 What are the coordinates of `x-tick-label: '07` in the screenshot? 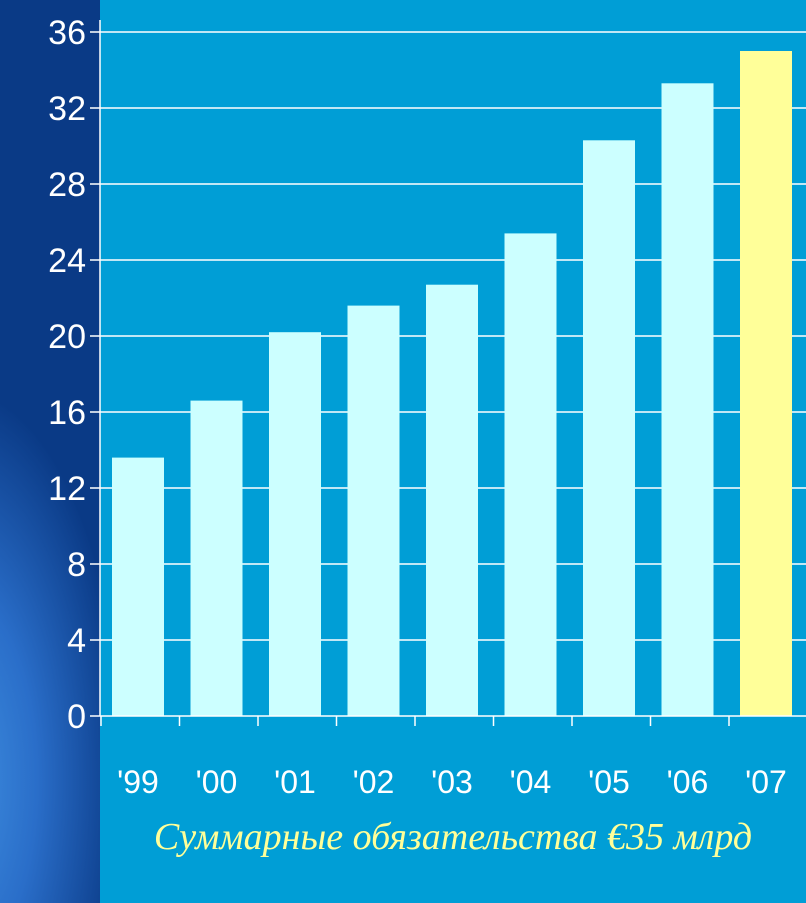 It's located at (766, 782).